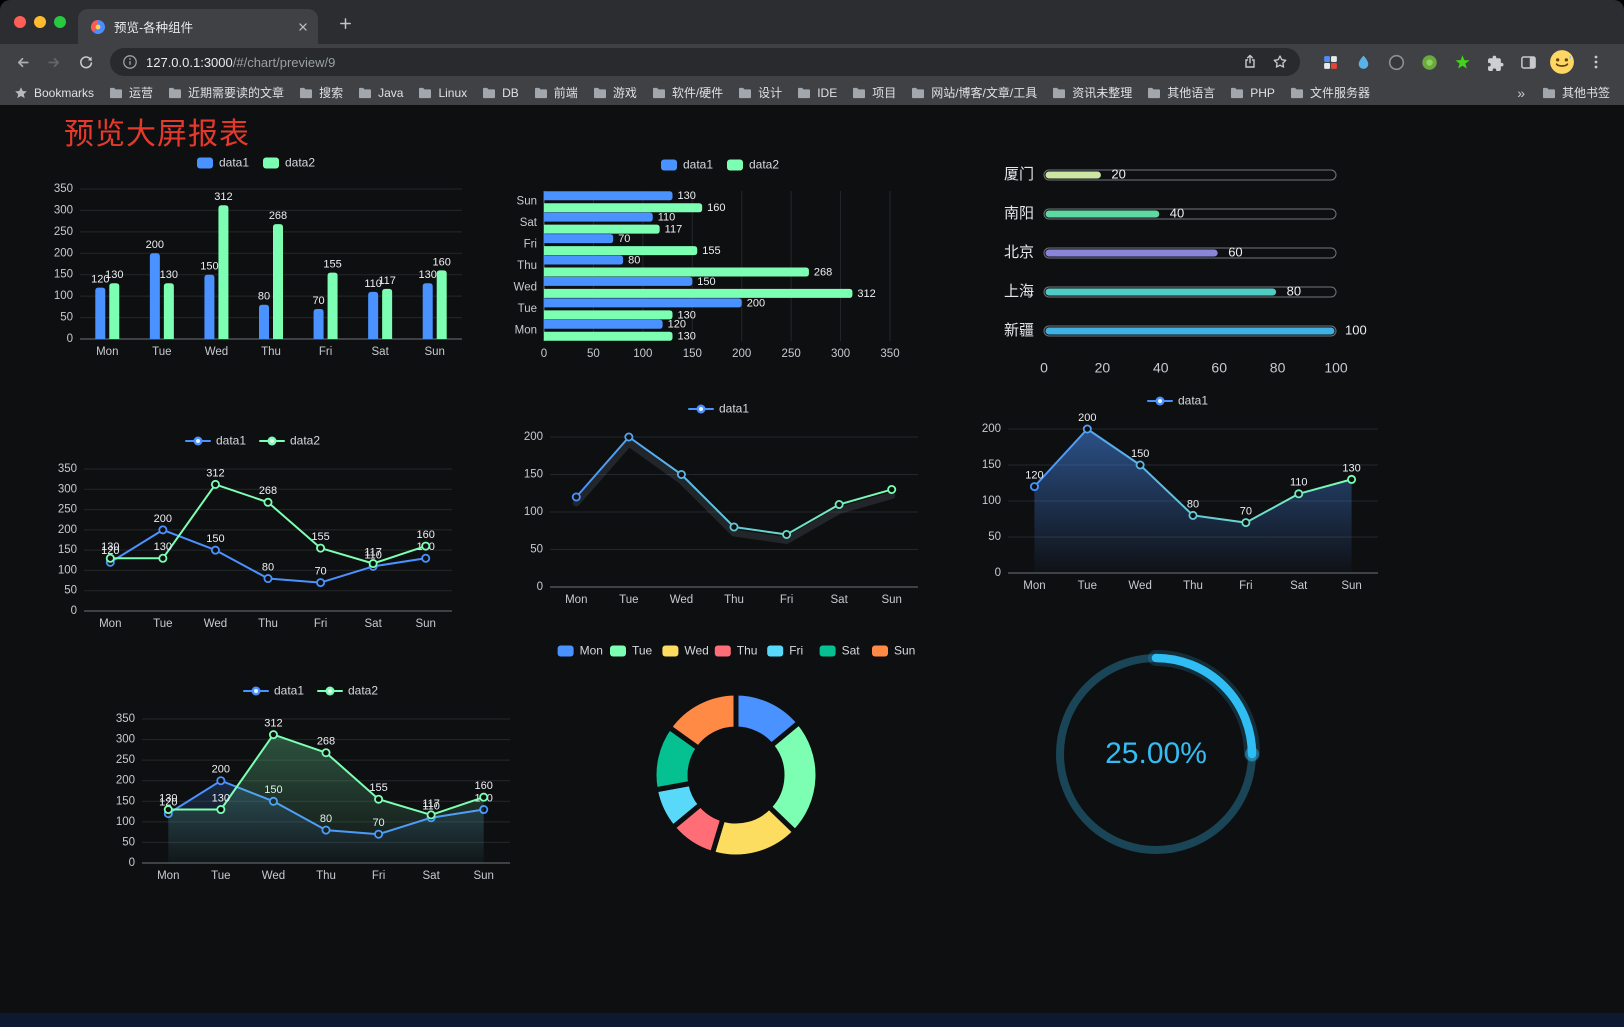 This screenshot has height=1027, width=1624. I want to click on traffic-light-zoom-button, so click(60, 22).